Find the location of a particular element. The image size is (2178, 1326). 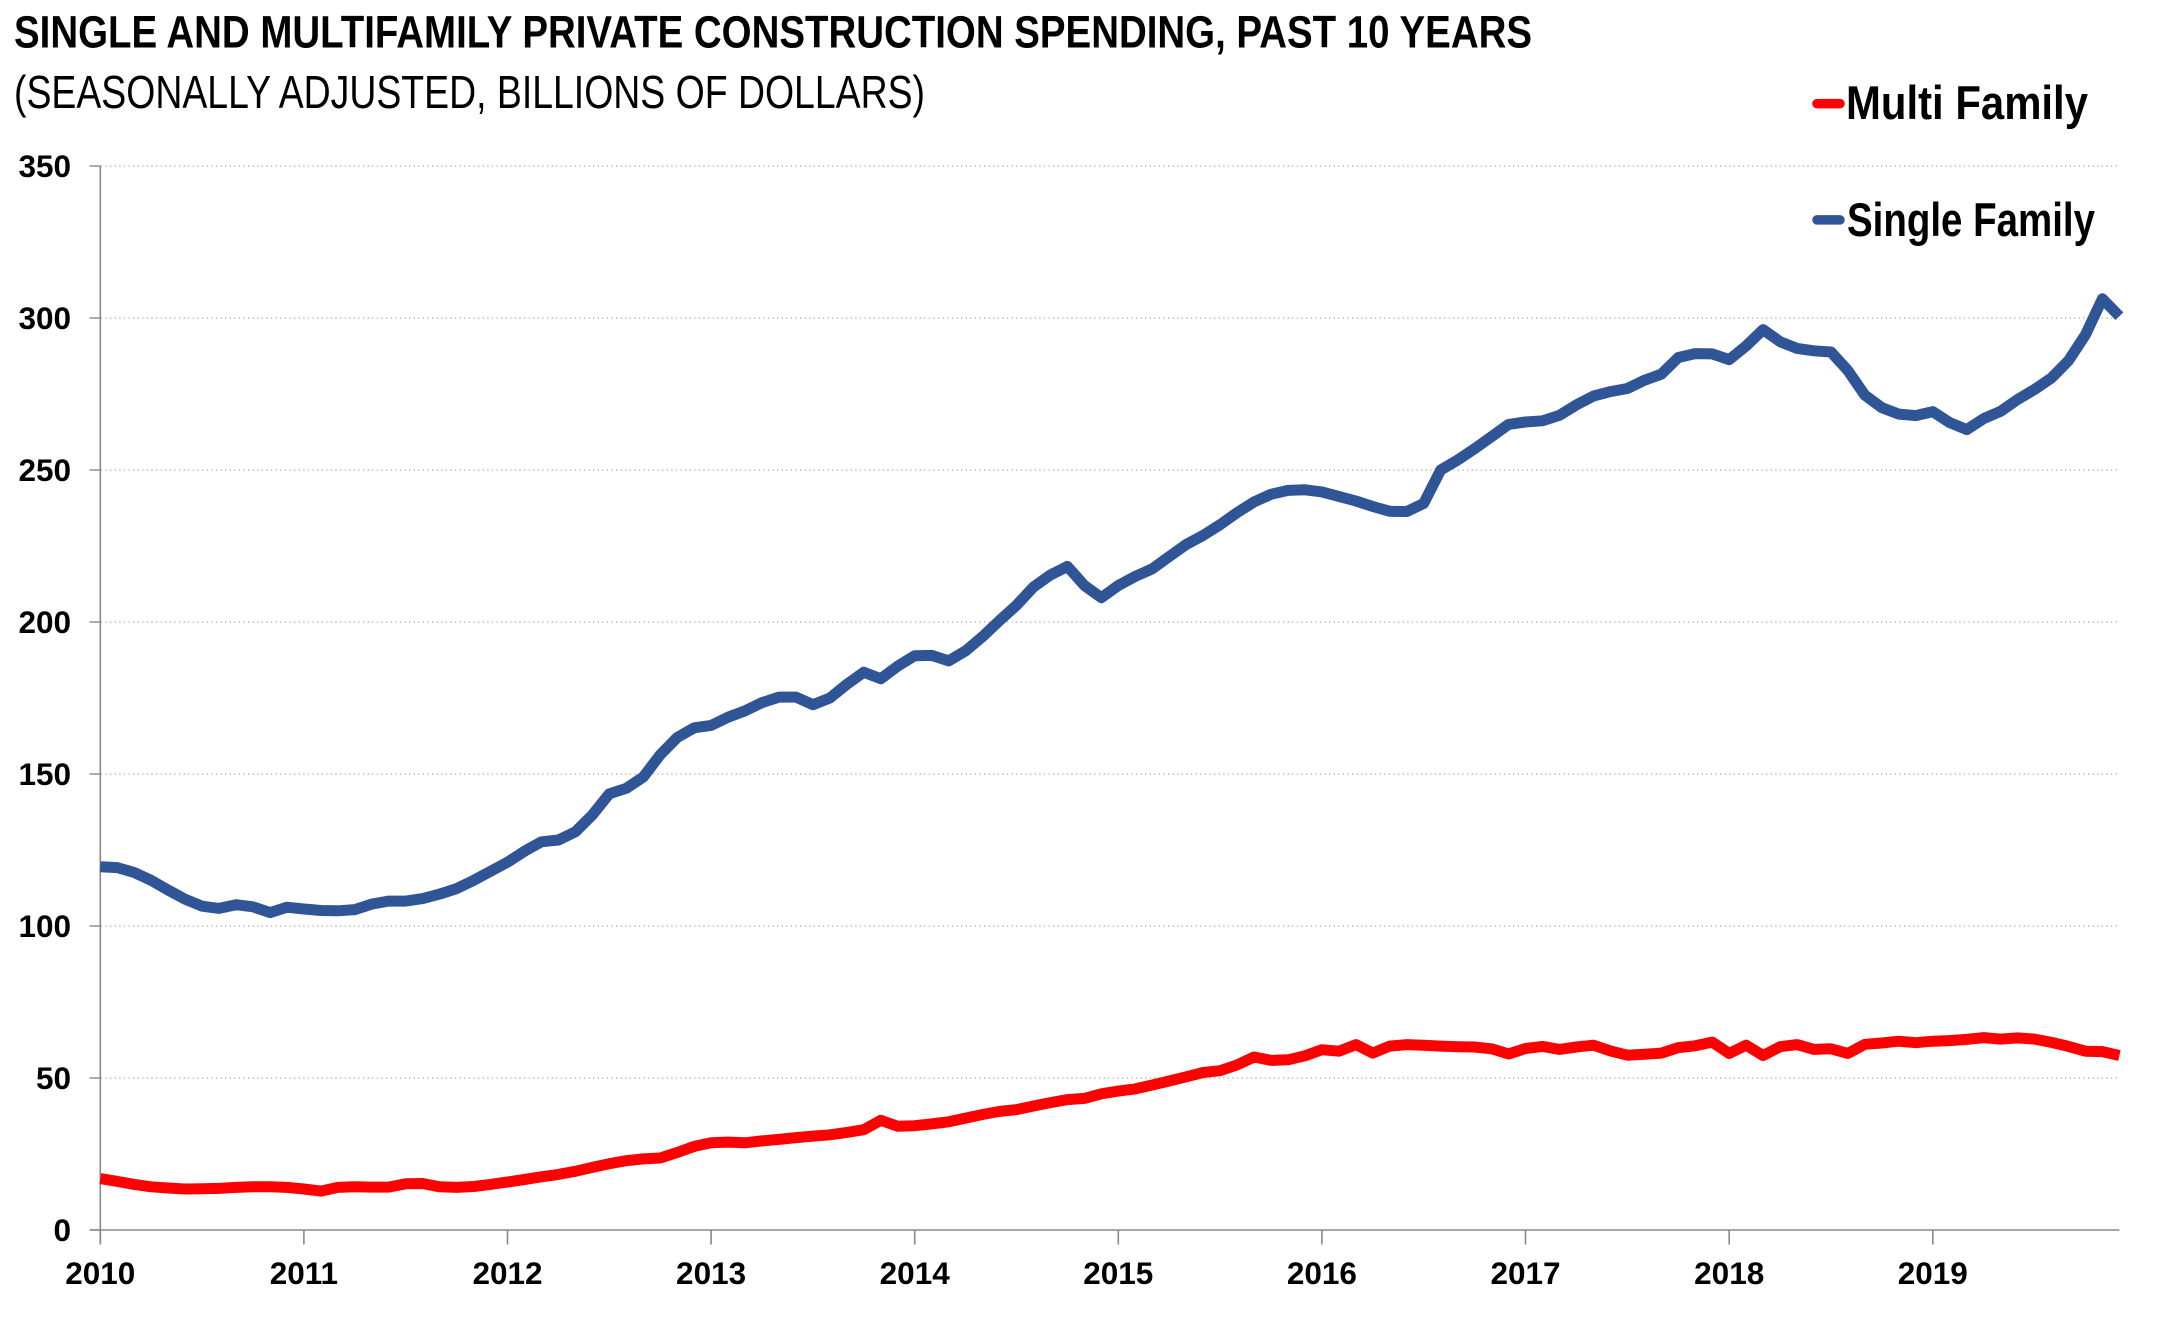

svg-text: Single Family is located at coordinates (1971, 219).